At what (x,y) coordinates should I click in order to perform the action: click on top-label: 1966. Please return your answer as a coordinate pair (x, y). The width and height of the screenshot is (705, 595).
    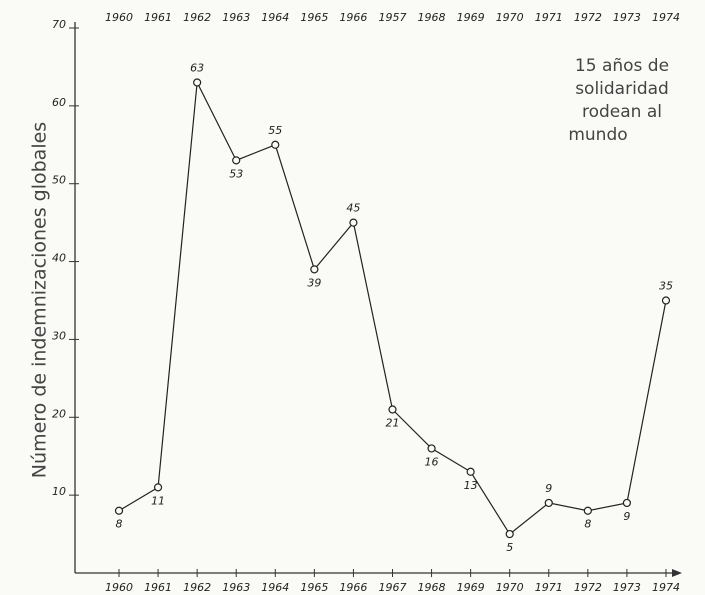
    Looking at the image, I should click on (353, 17).